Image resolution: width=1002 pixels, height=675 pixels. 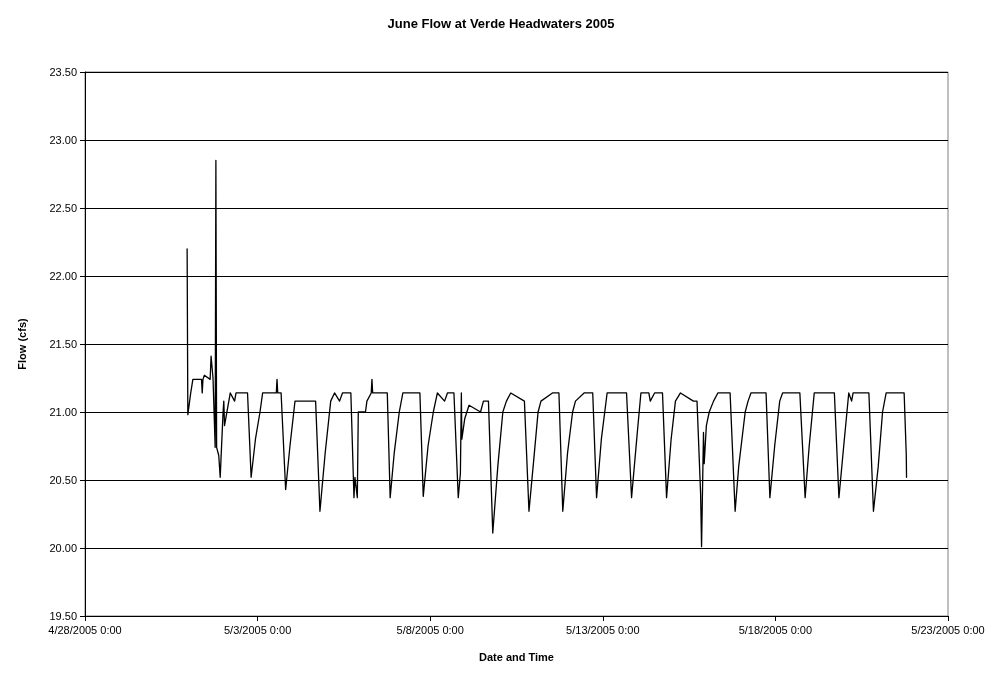 I want to click on x-tick-label: 5/18/2005 0:00, so click(x=775, y=629).